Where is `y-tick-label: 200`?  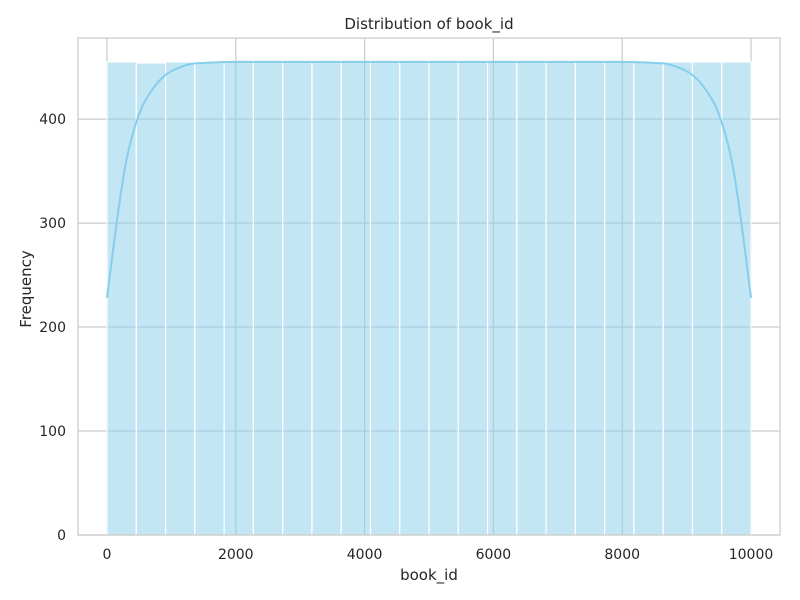
y-tick-label: 200 is located at coordinates (52, 328).